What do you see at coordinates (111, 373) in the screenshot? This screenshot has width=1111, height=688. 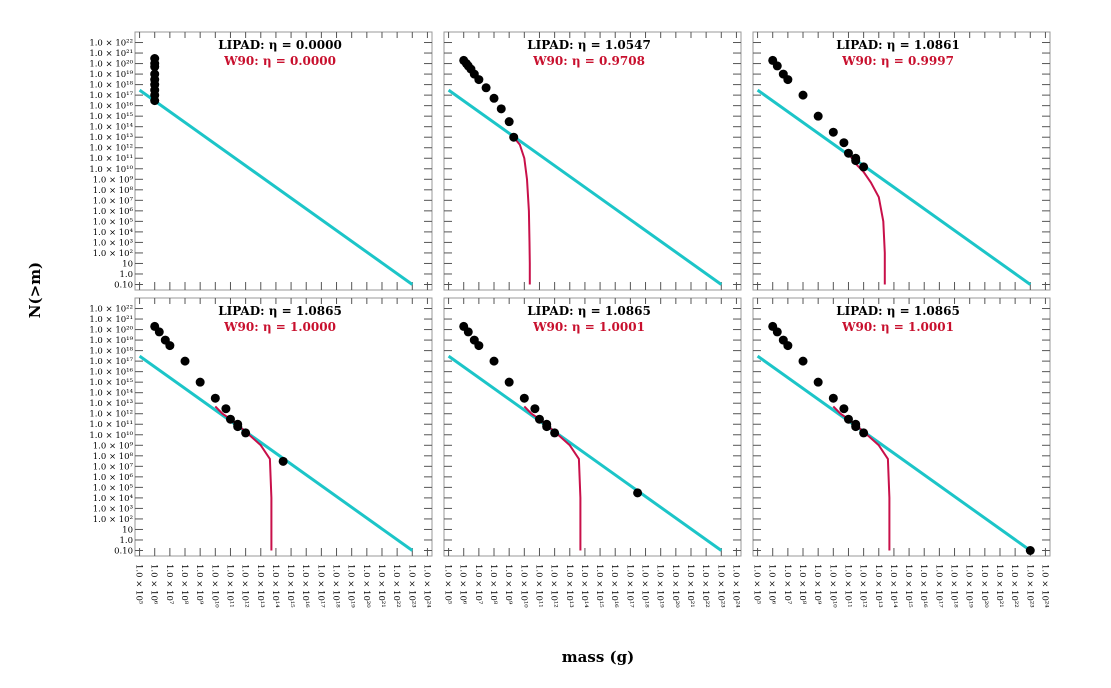 I see `y-tick-label: 1.0 × 10¹⁶` at bounding box center [111, 373].